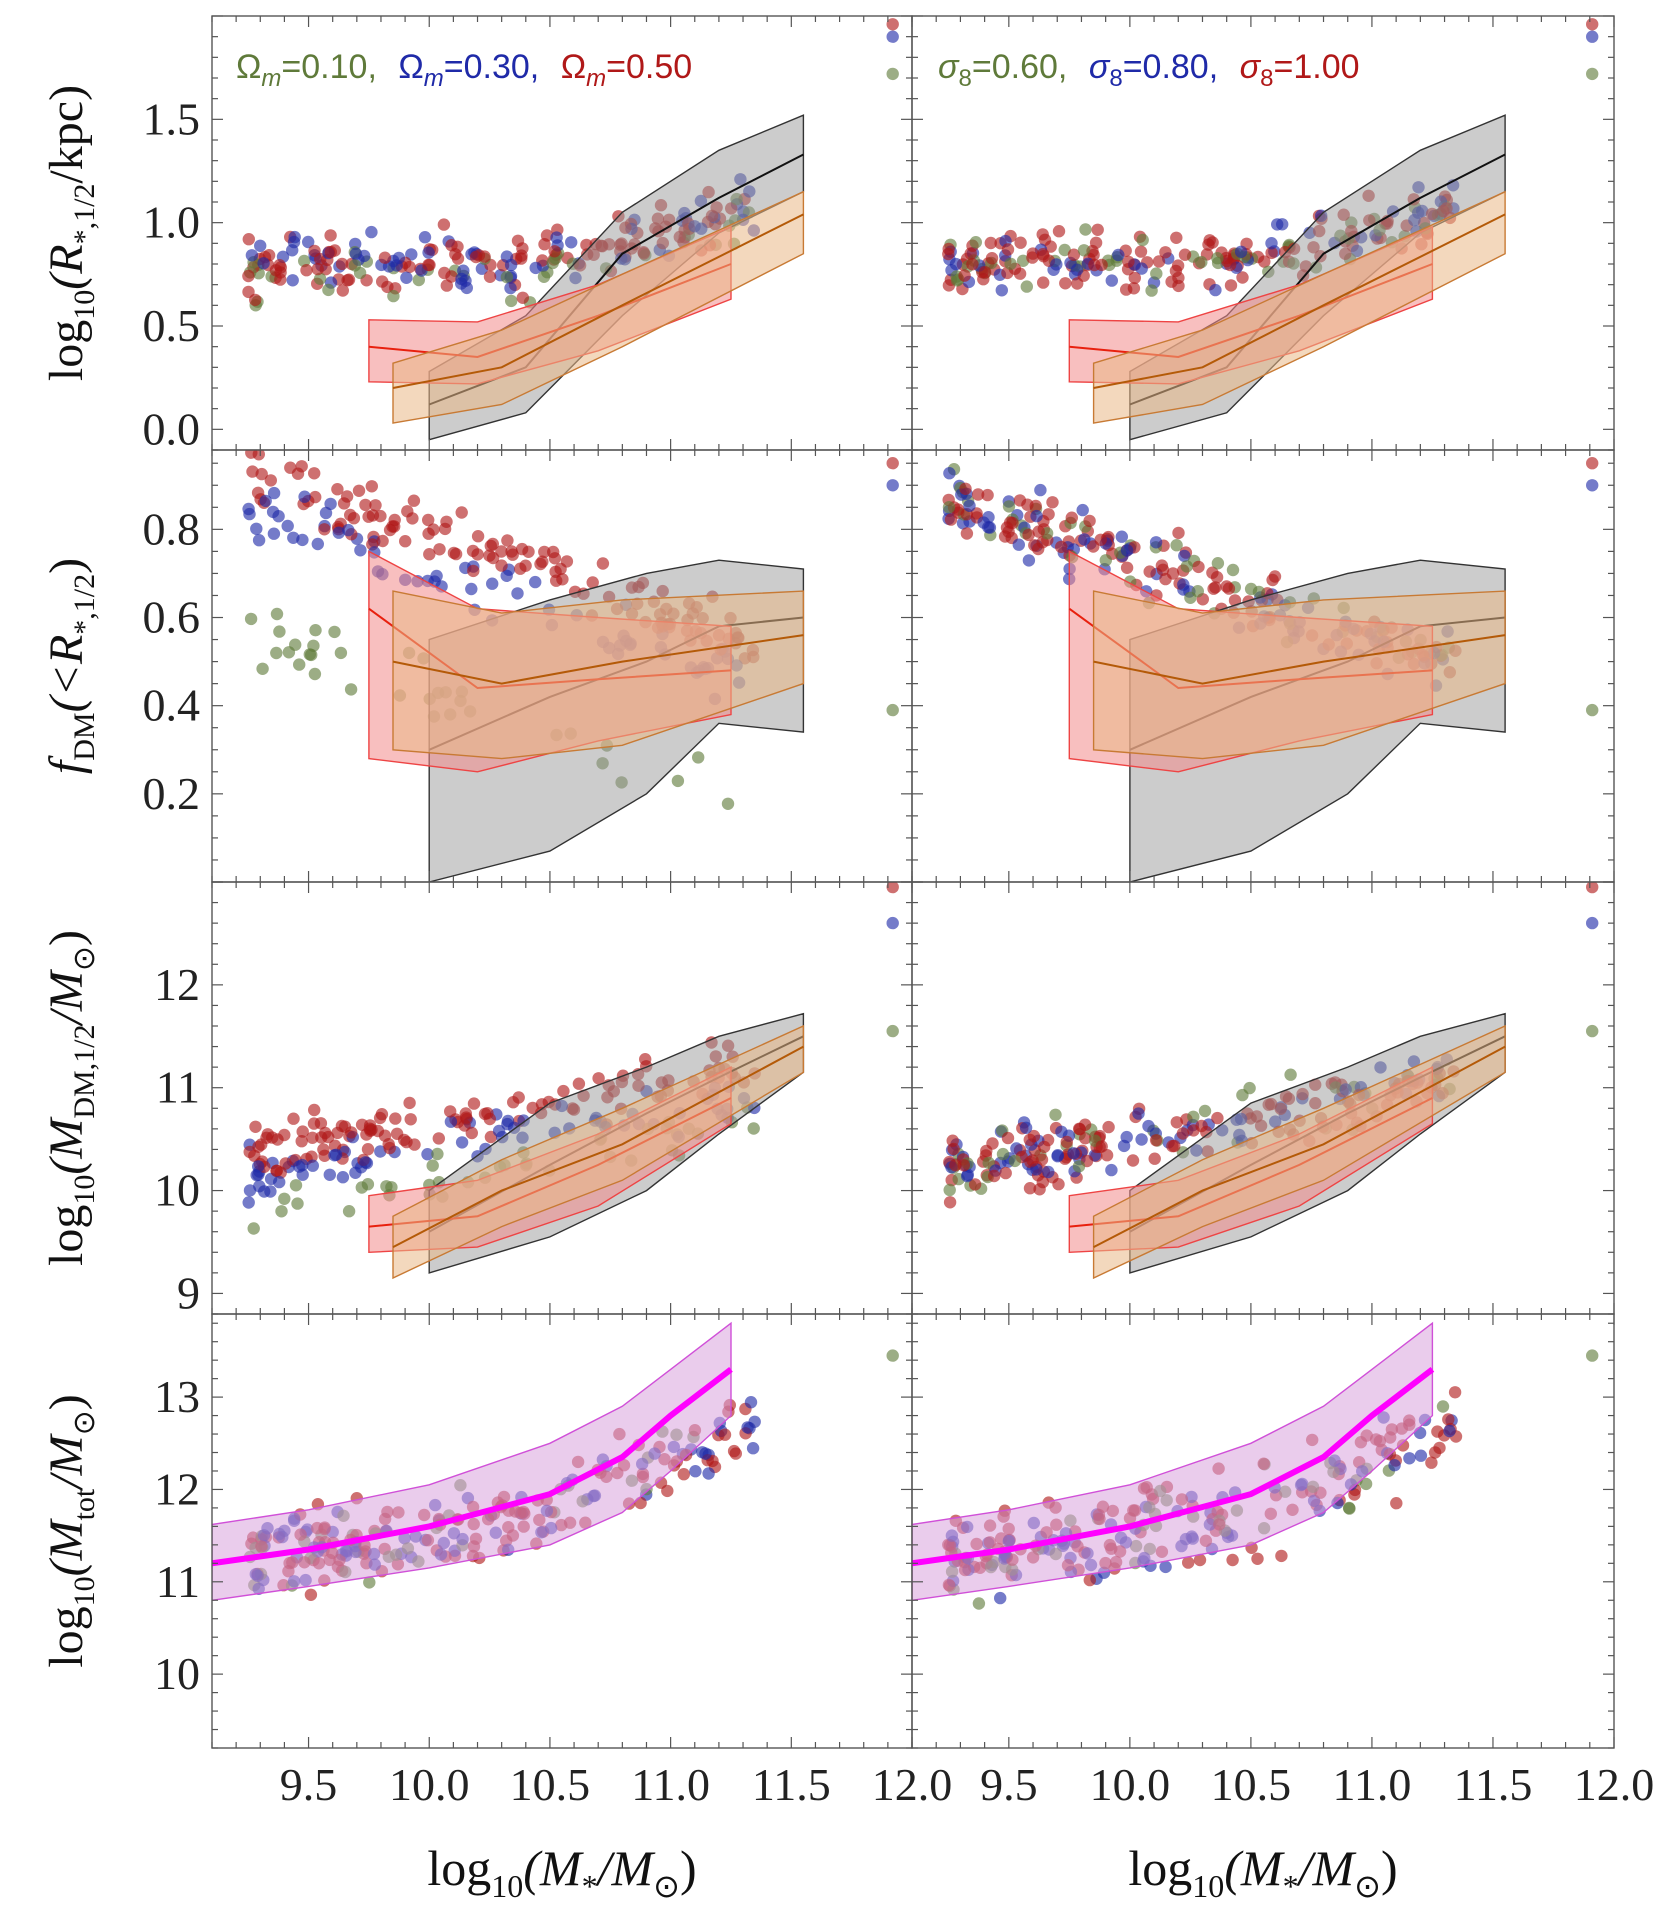 Image resolution: width=1661 pixels, height=1918 pixels. What do you see at coordinates (468, 70) in the screenshot?
I see `legend-entry-blue: Ωm=0.30,` at bounding box center [468, 70].